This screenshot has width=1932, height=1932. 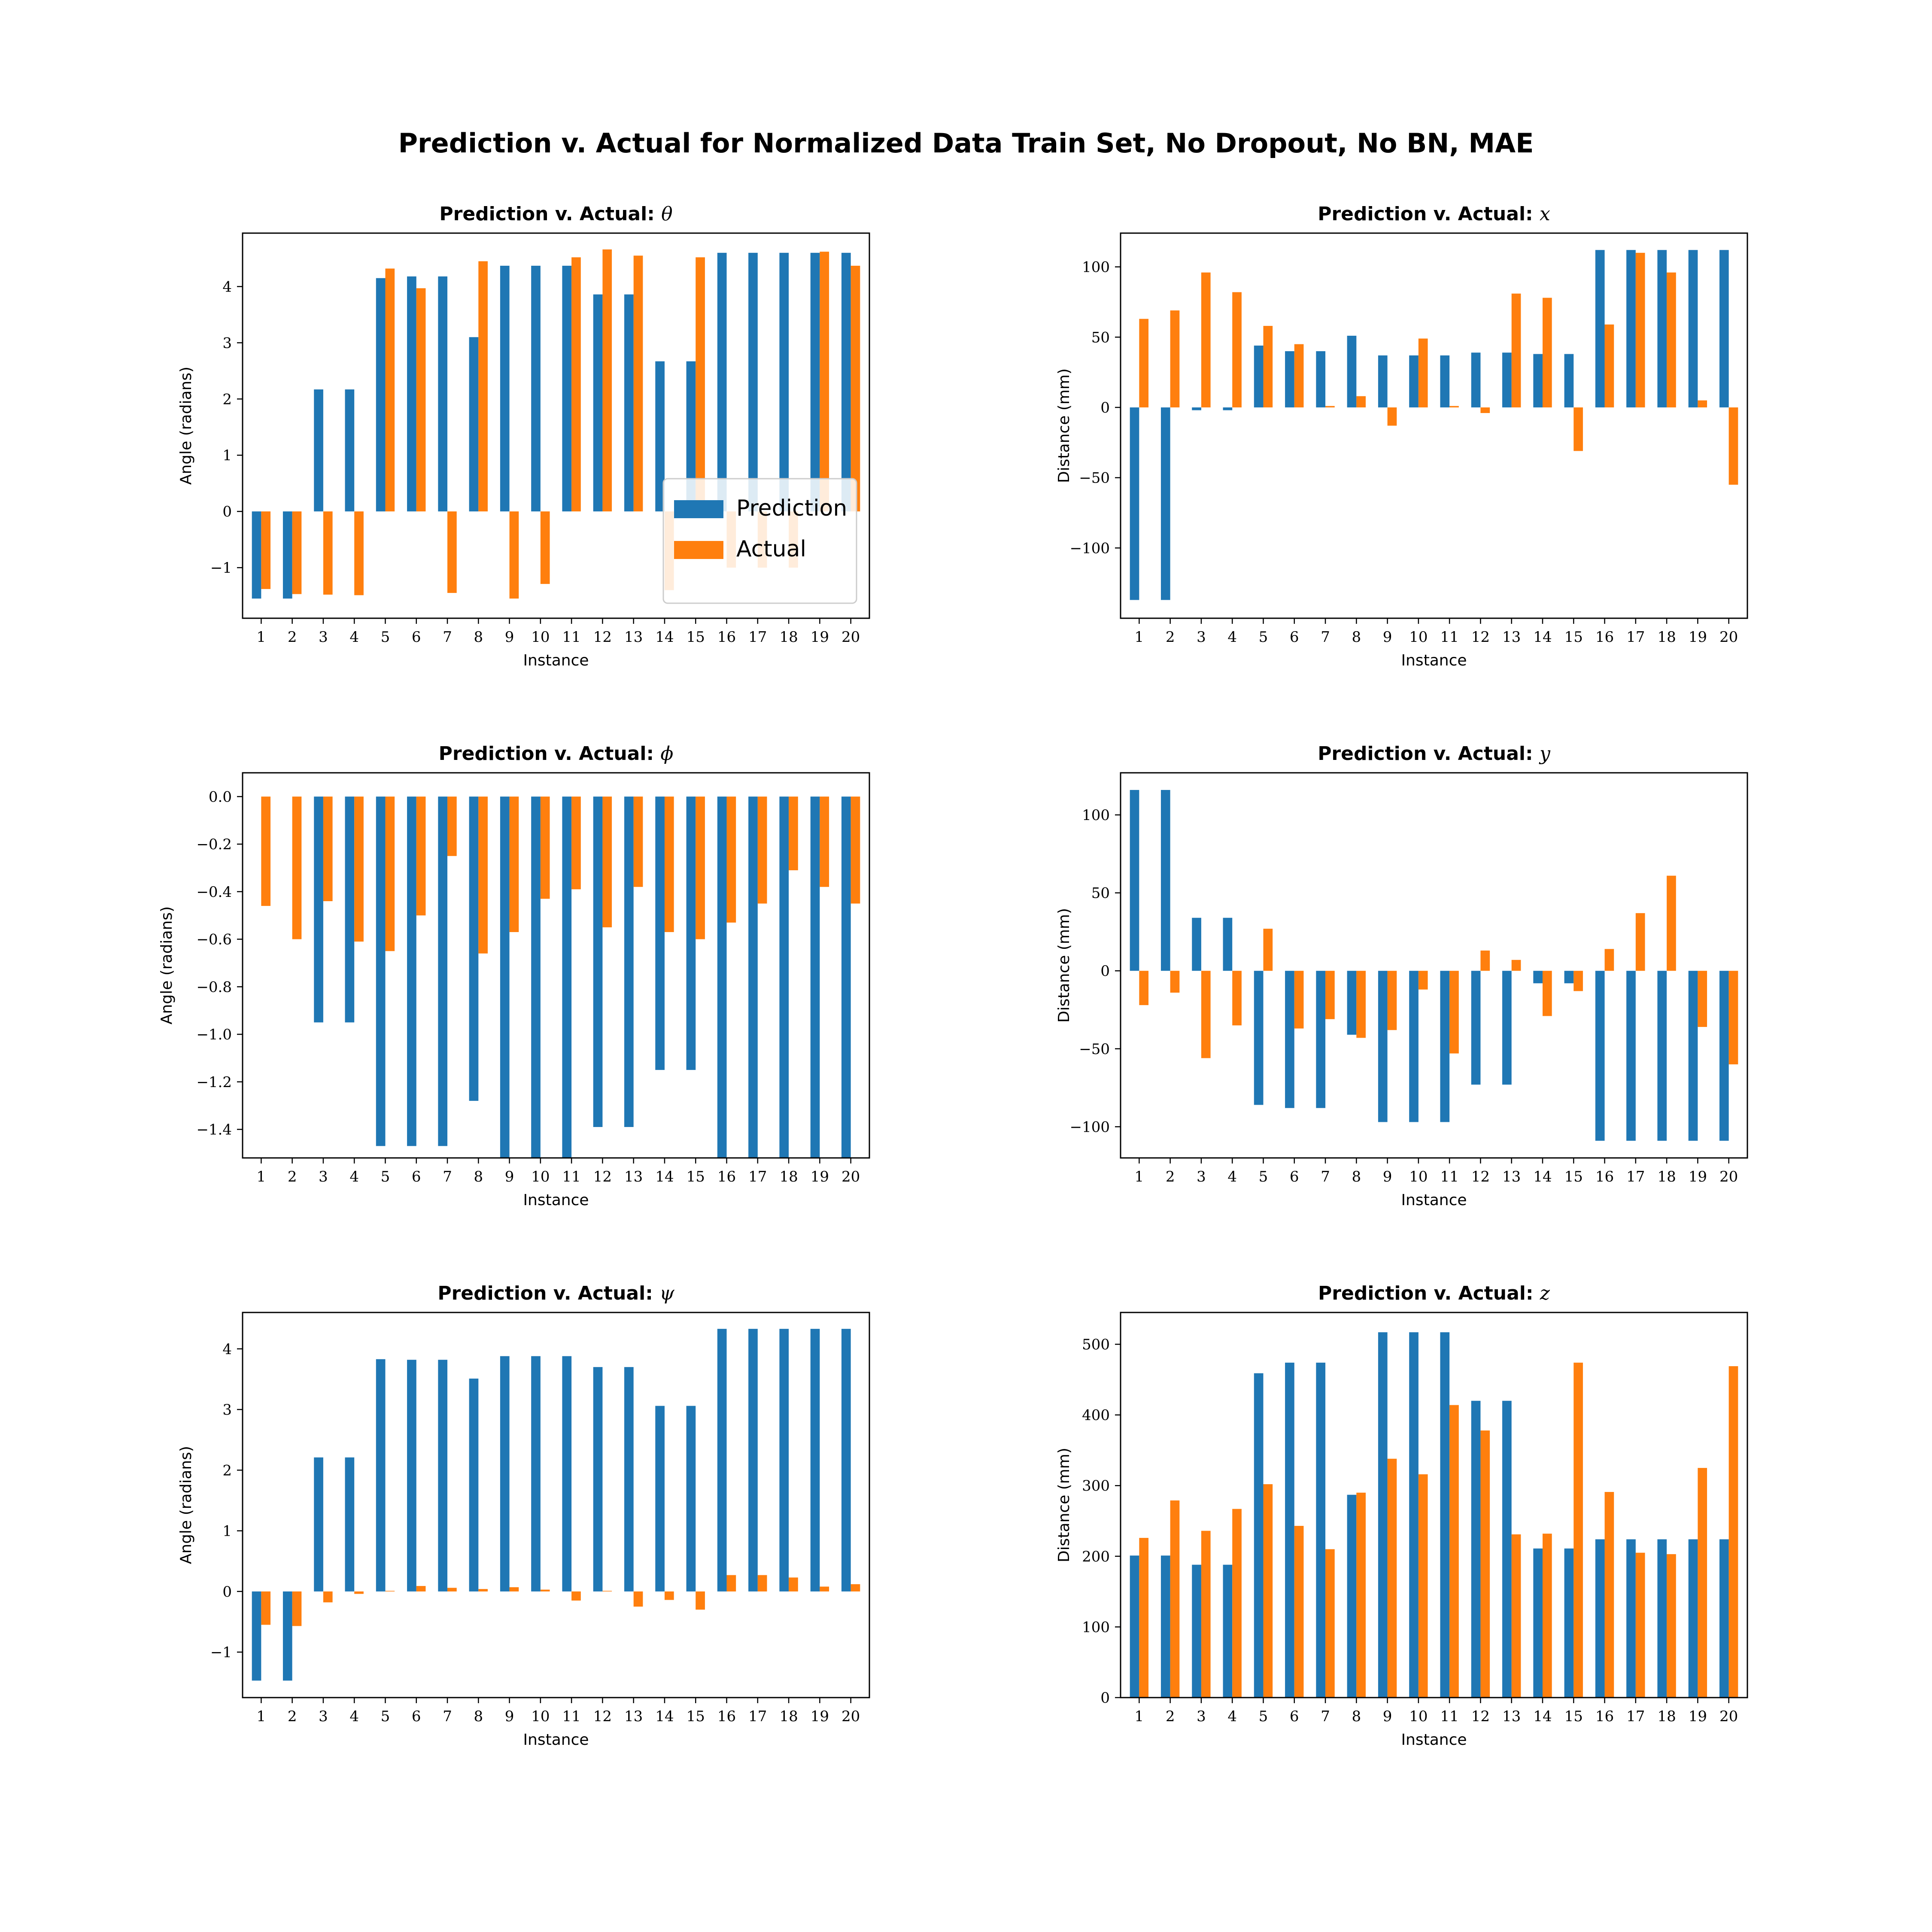 What do you see at coordinates (667, 214) in the screenshot?
I see `subplot-title-symbol: θ` at bounding box center [667, 214].